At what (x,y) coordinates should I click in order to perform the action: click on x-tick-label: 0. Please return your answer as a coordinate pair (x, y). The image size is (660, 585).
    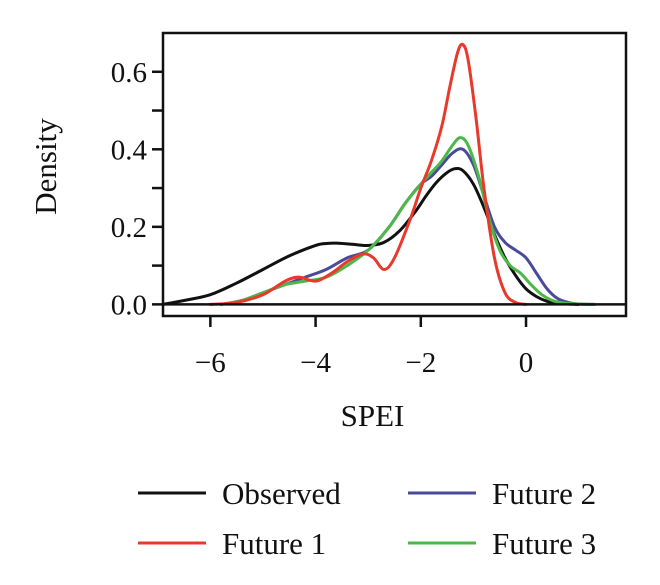
    Looking at the image, I should click on (526, 363).